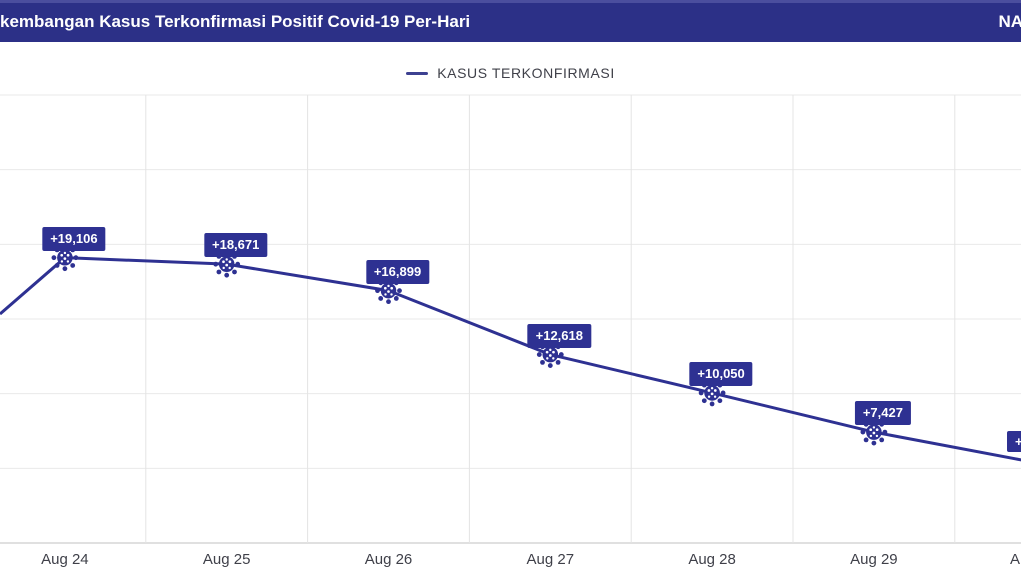  I want to click on point-value-label: +12,618, so click(559, 335).